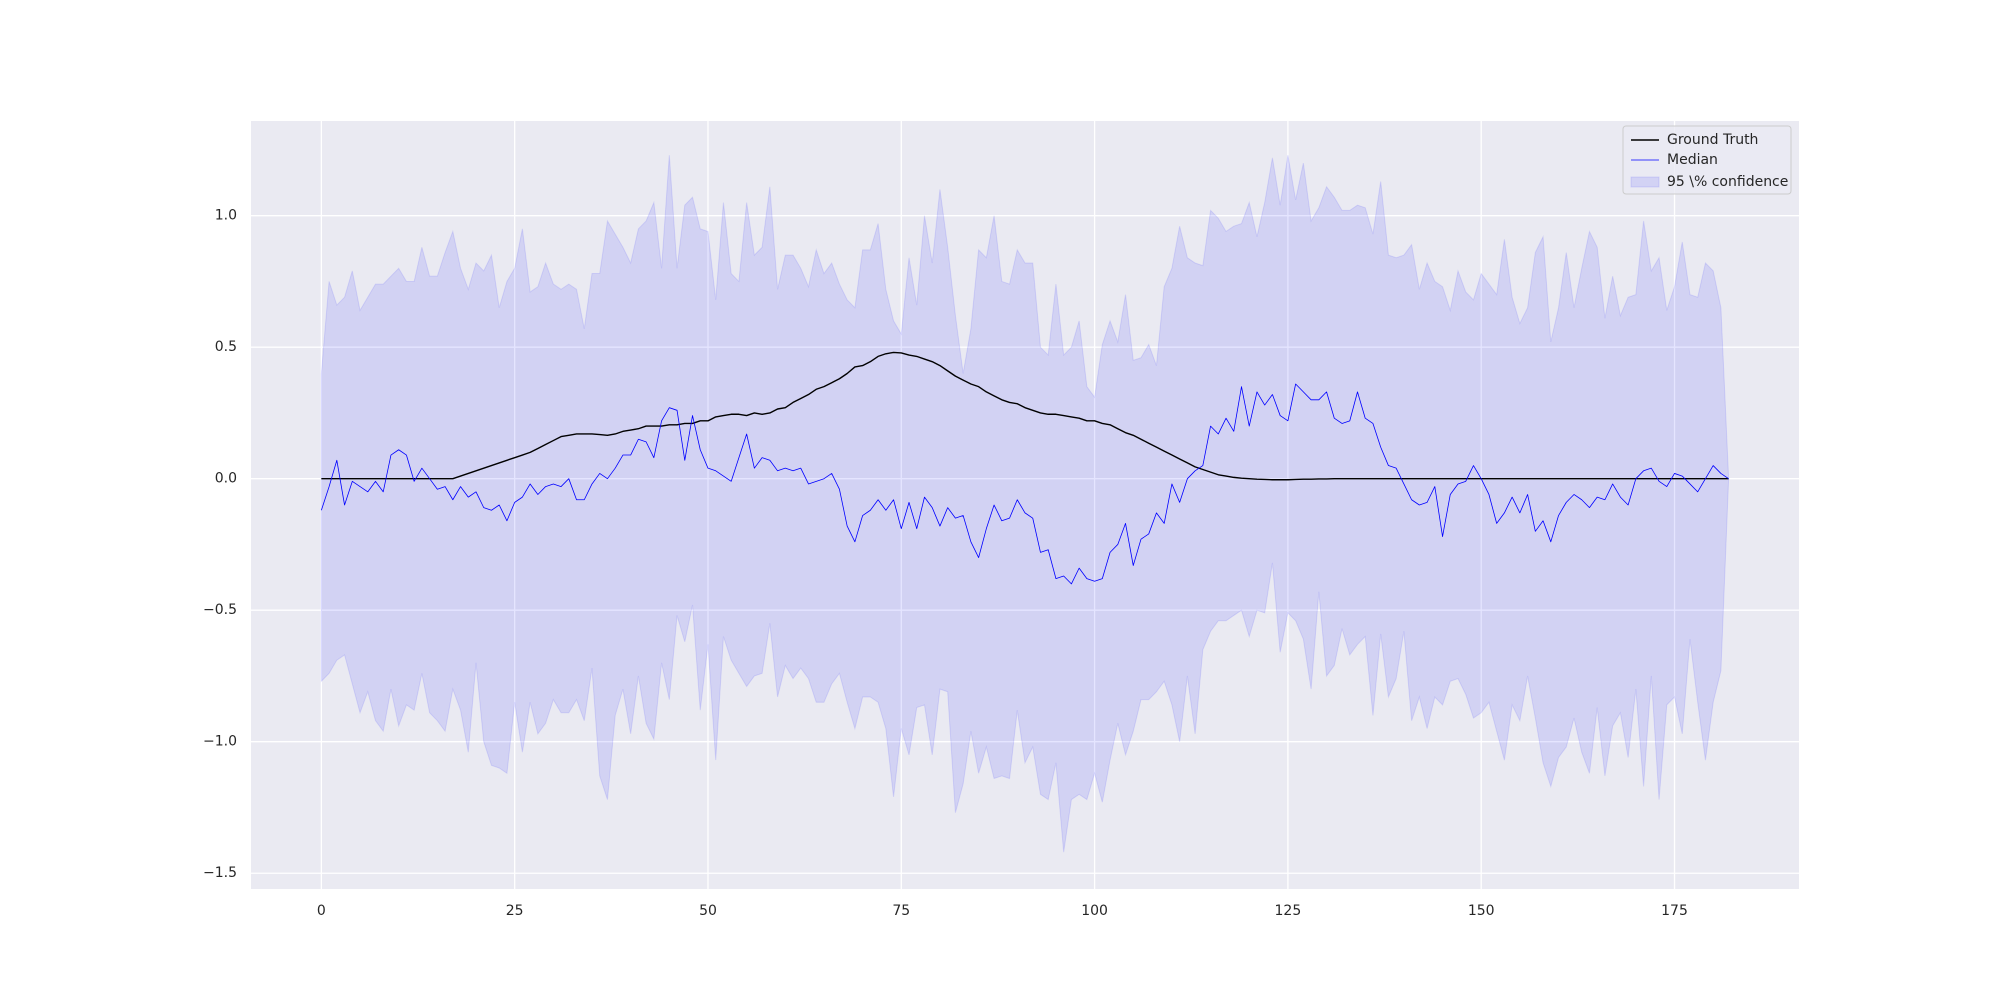 The width and height of the screenshot is (2000, 1004). What do you see at coordinates (901, 911) in the screenshot?
I see `x-tick-label: 75` at bounding box center [901, 911].